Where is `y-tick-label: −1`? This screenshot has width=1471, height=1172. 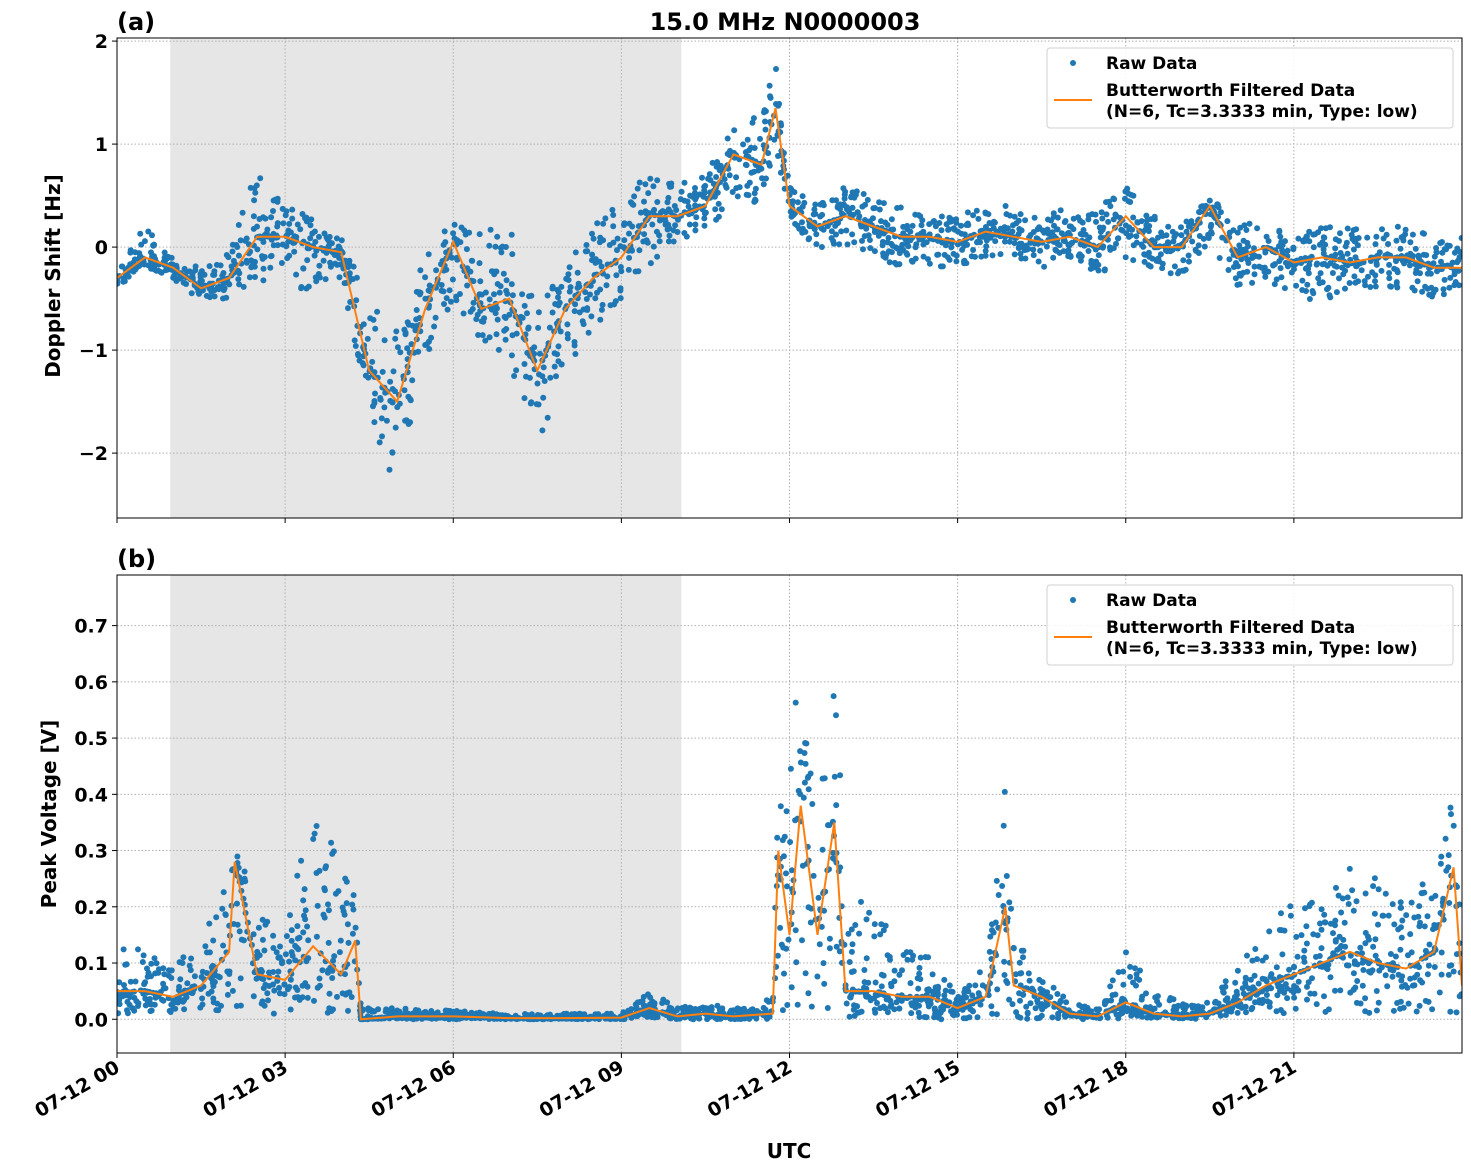
y-tick-label: −1 is located at coordinates (93, 351).